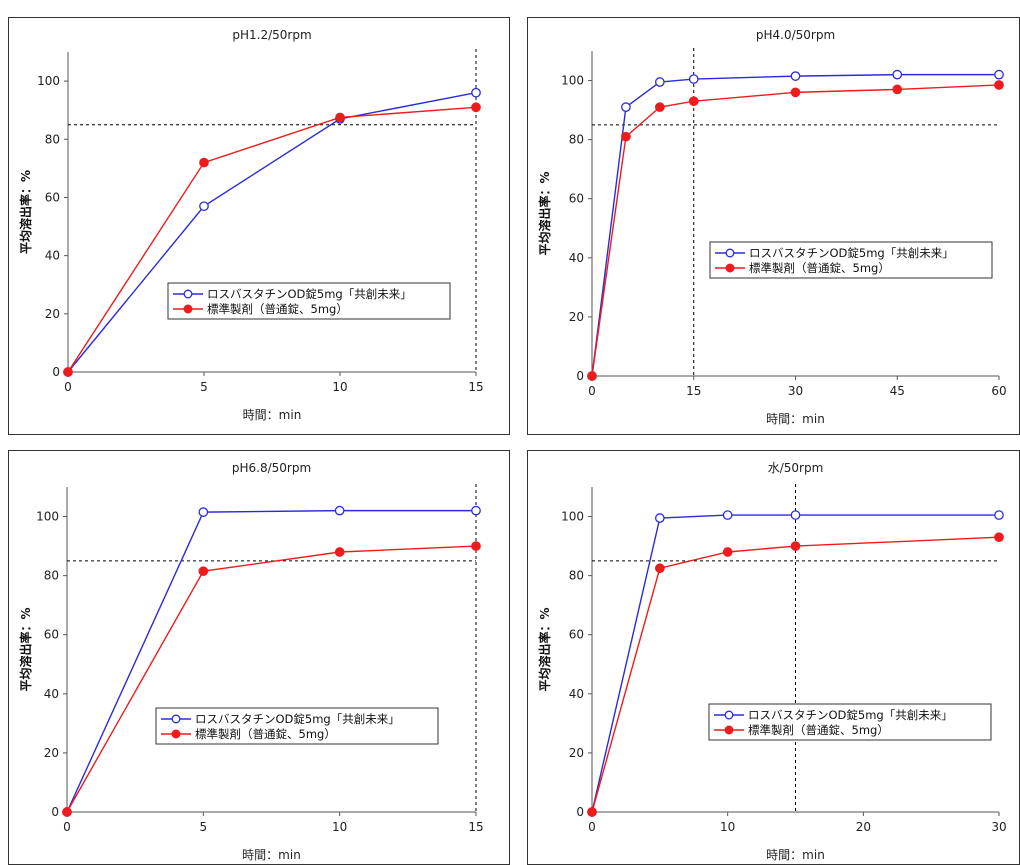 Image resolution: width=1020 pixels, height=865 pixels. I want to click on chart-title: 水/50rpm, so click(796, 468).